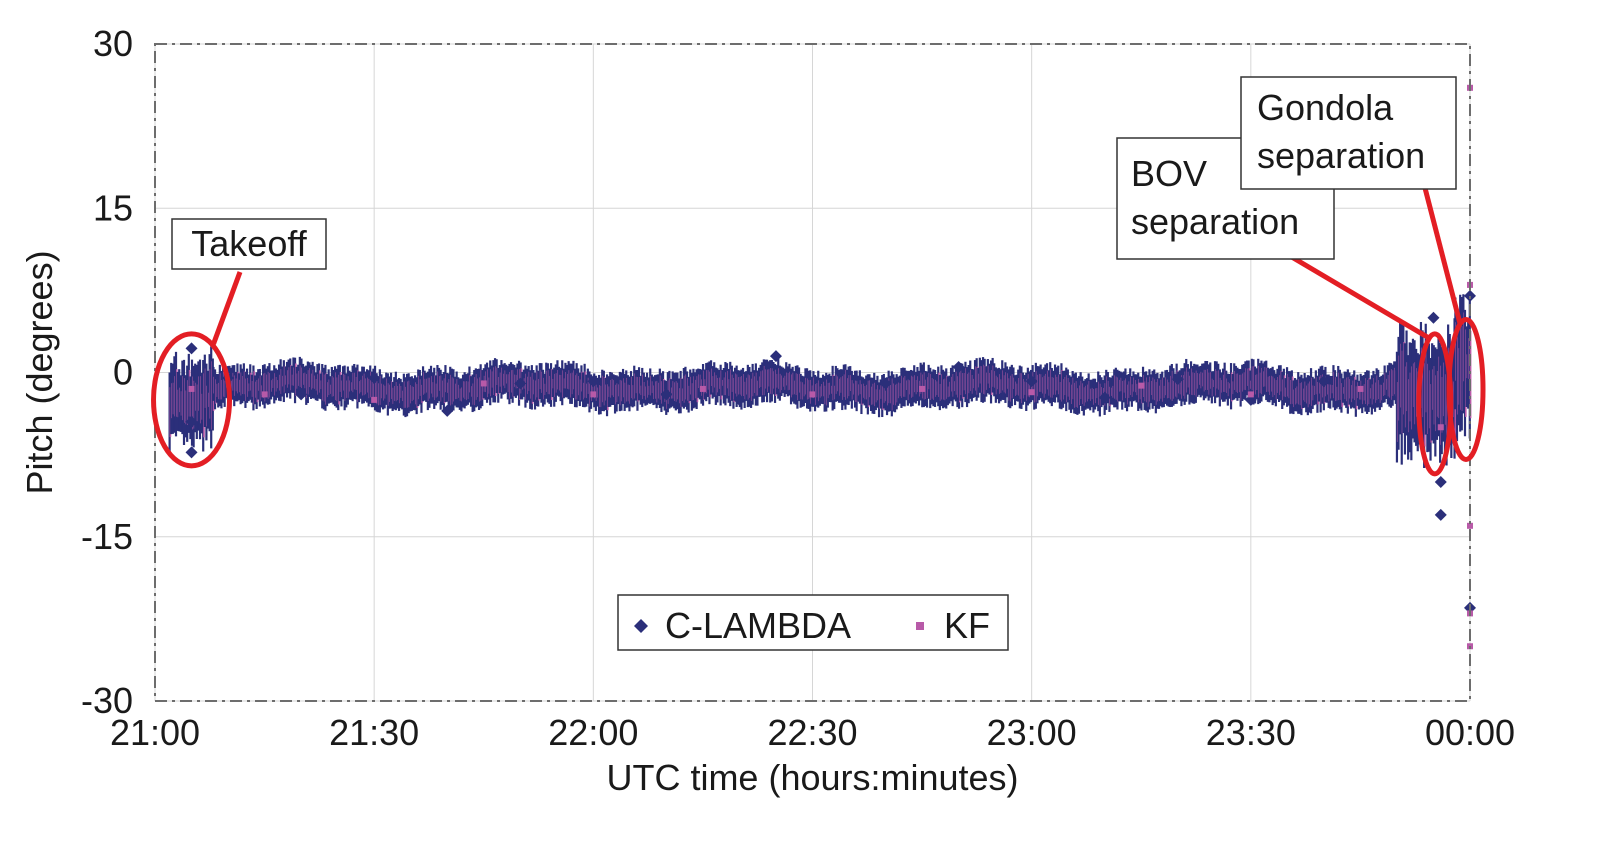  I want to click on y-tick-label: 30, so click(113, 43).